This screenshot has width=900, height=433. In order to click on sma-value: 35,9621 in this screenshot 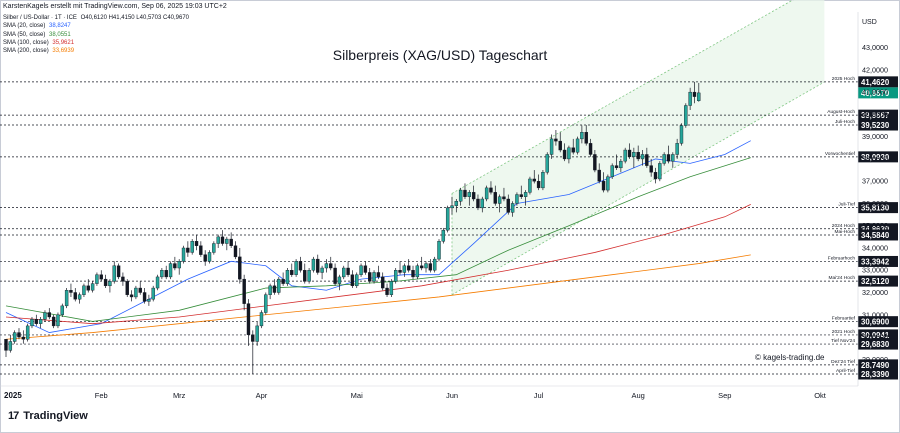, I will do `click(63, 42)`.